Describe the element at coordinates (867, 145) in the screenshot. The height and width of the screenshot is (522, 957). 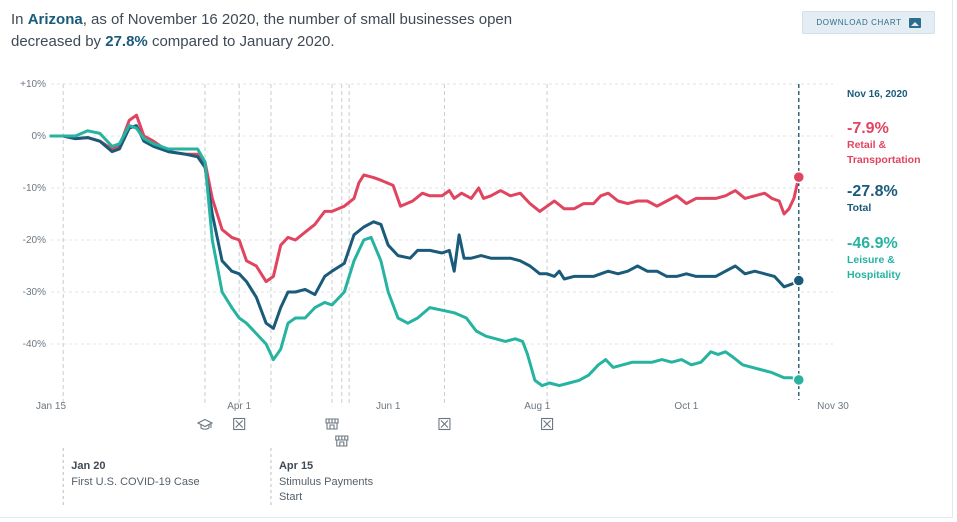
I see `legend-series-name: Retail &` at that location.